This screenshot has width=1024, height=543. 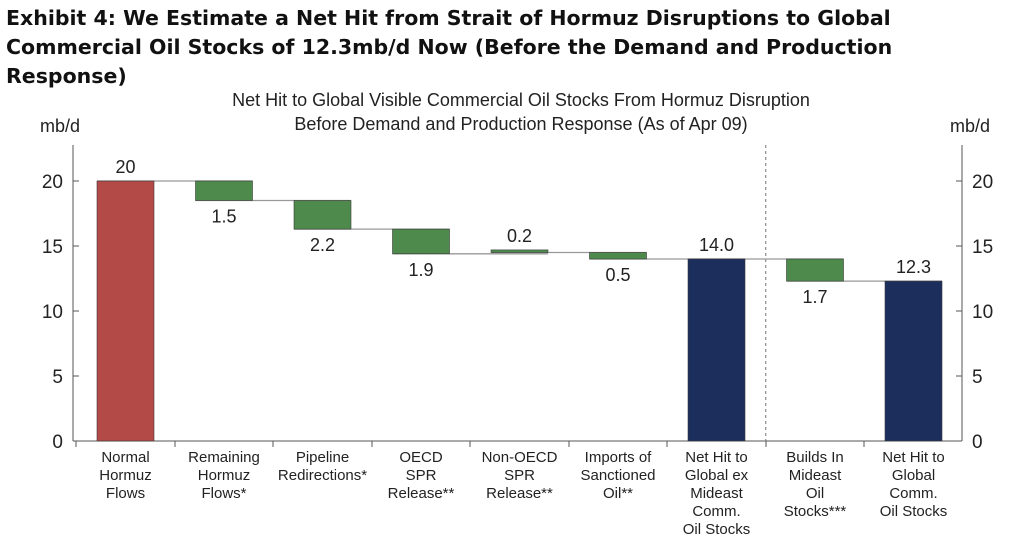 What do you see at coordinates (814, 297) in the screenshot?
I see `bar-value-label: 1.7` at bounding box center [814, 297].